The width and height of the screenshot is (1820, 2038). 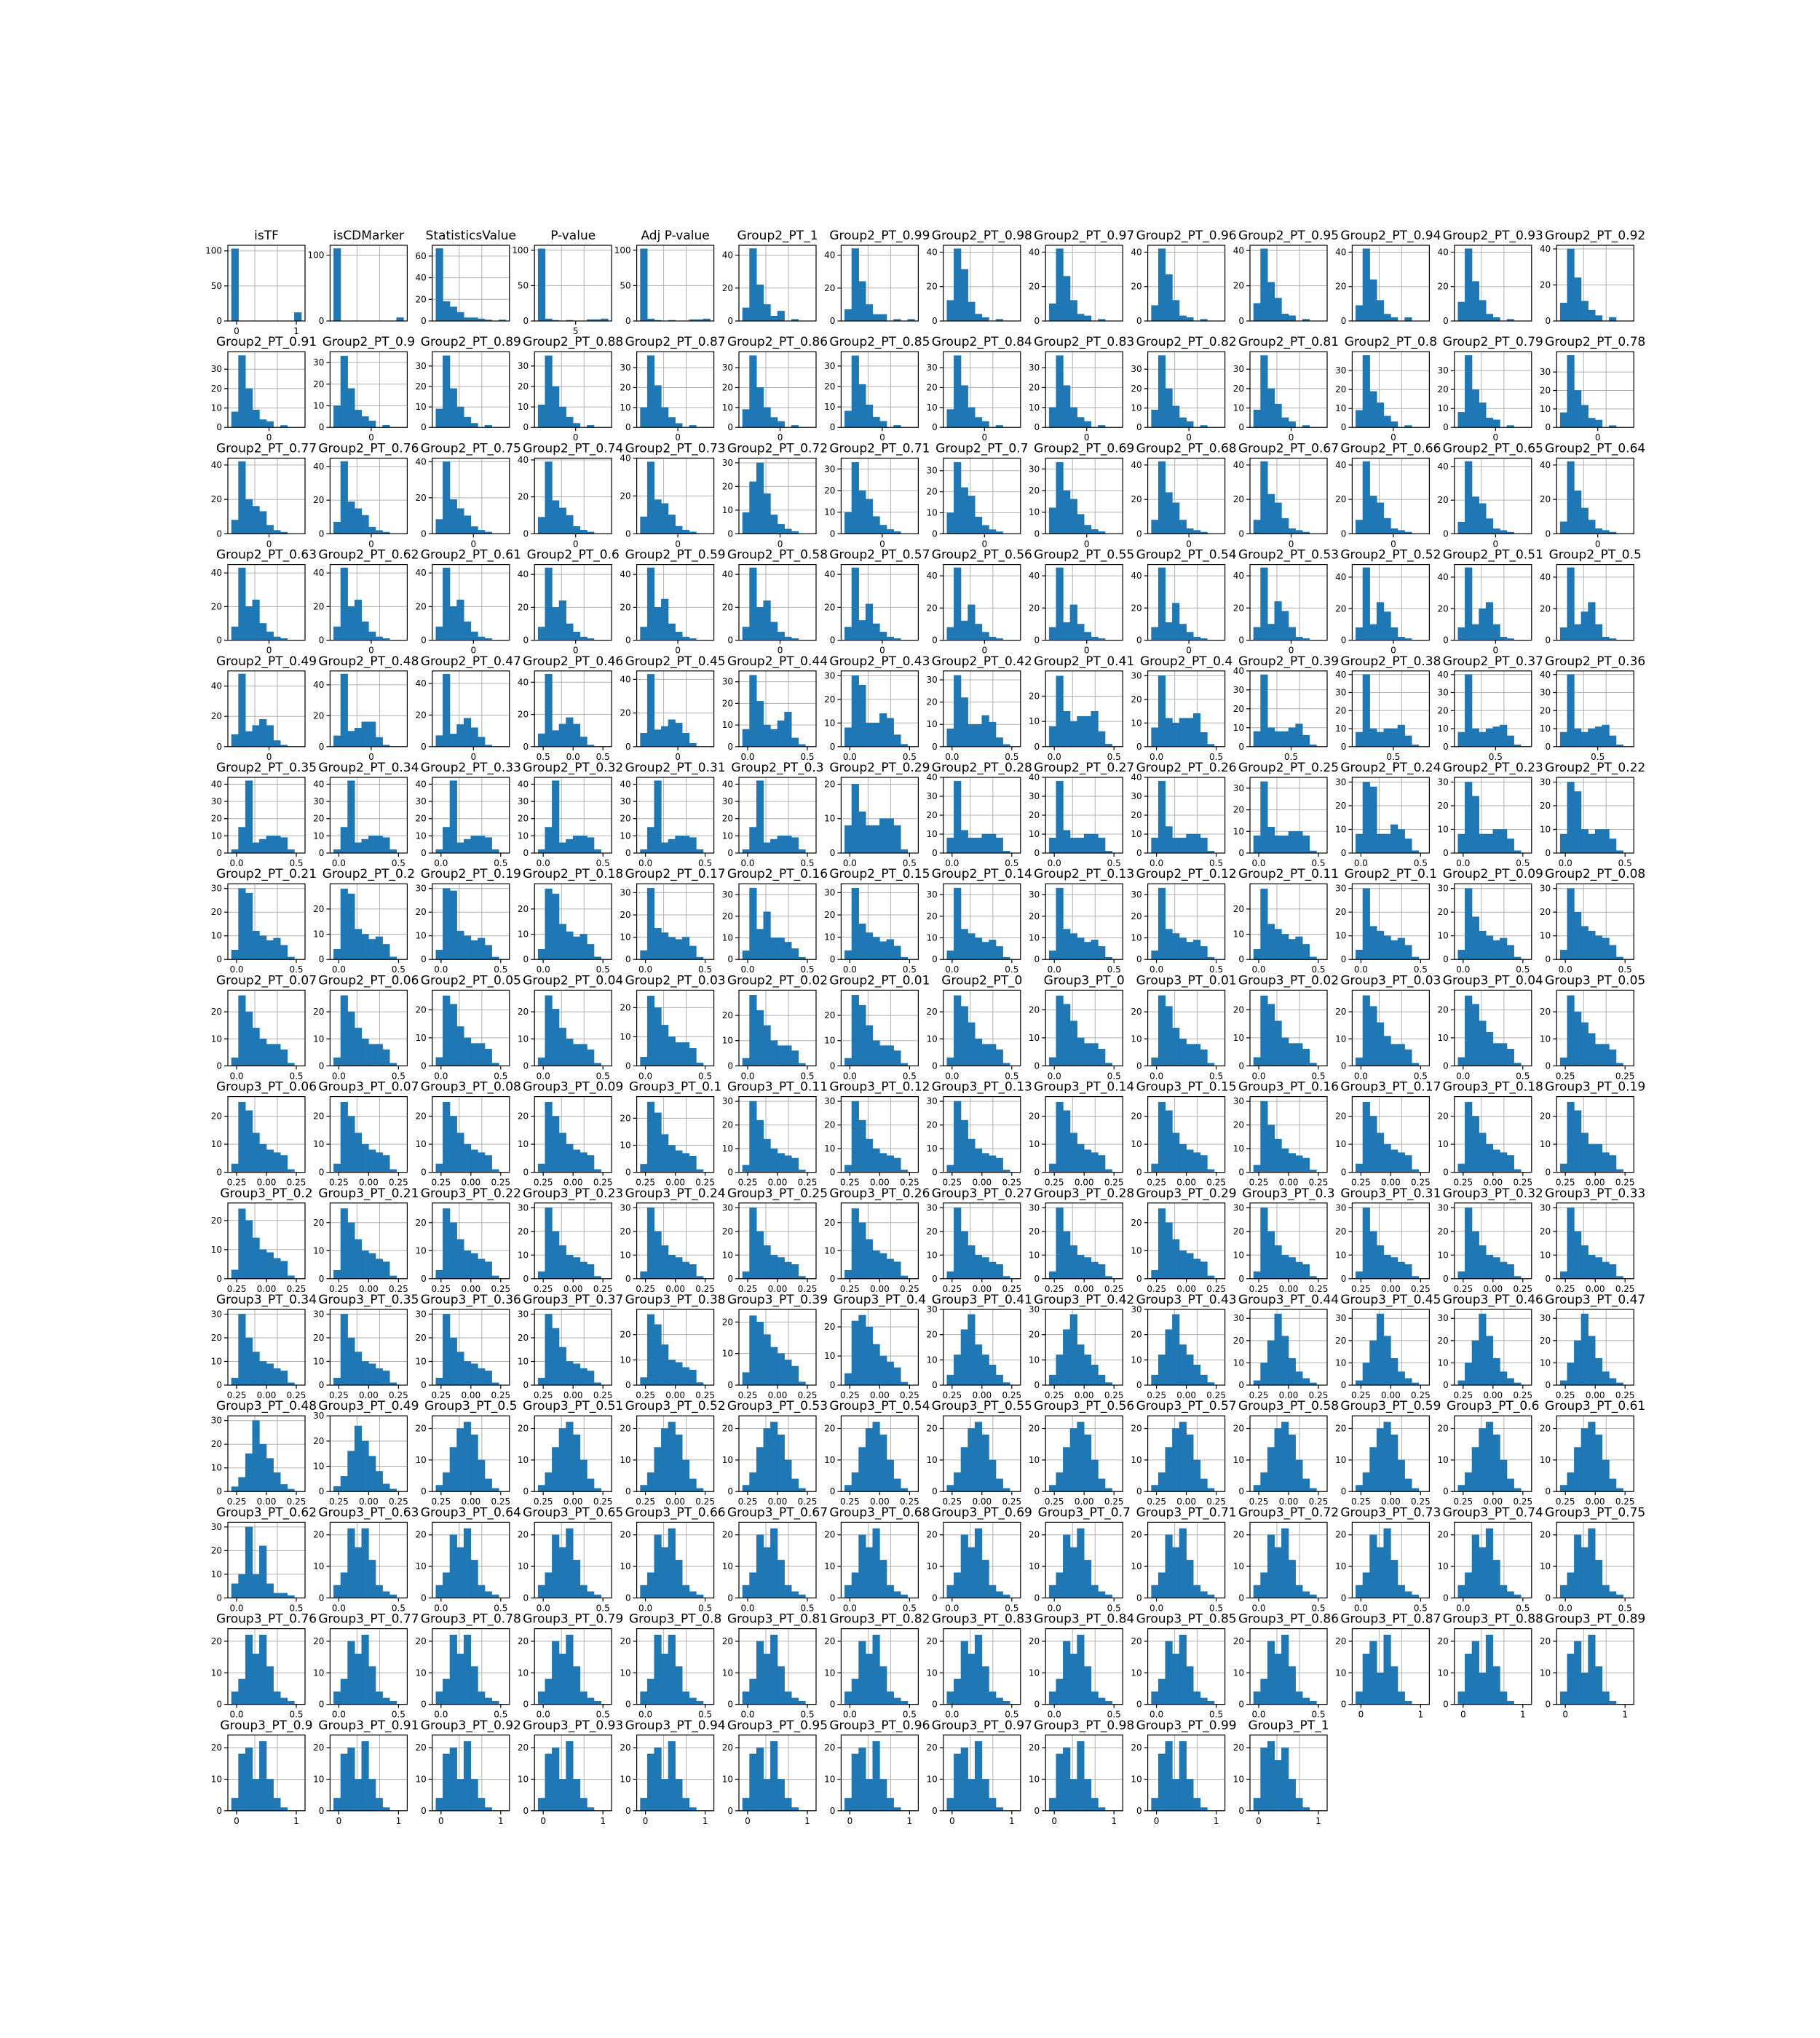 I want to click on histogram-title: Group3_PT_0.37, so click(x=573, y=1300).